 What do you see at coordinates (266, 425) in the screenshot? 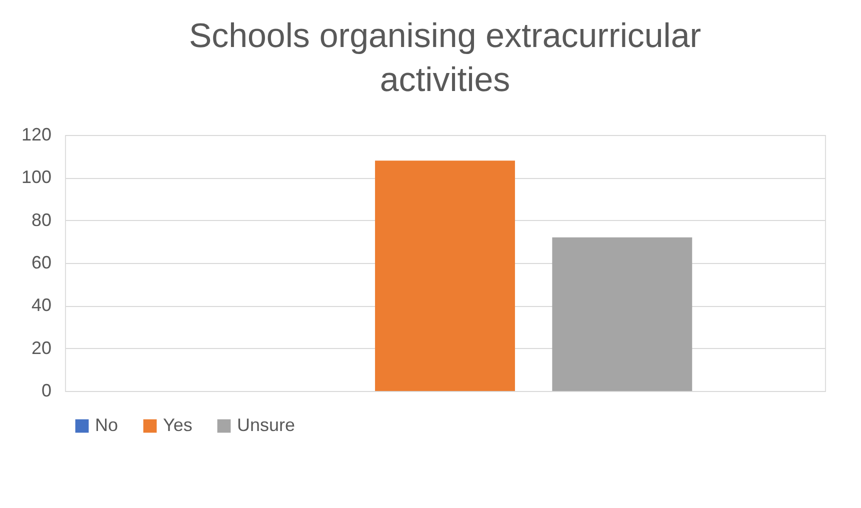
I see `legend-label: Unsure` at bounding box center [266, 425].